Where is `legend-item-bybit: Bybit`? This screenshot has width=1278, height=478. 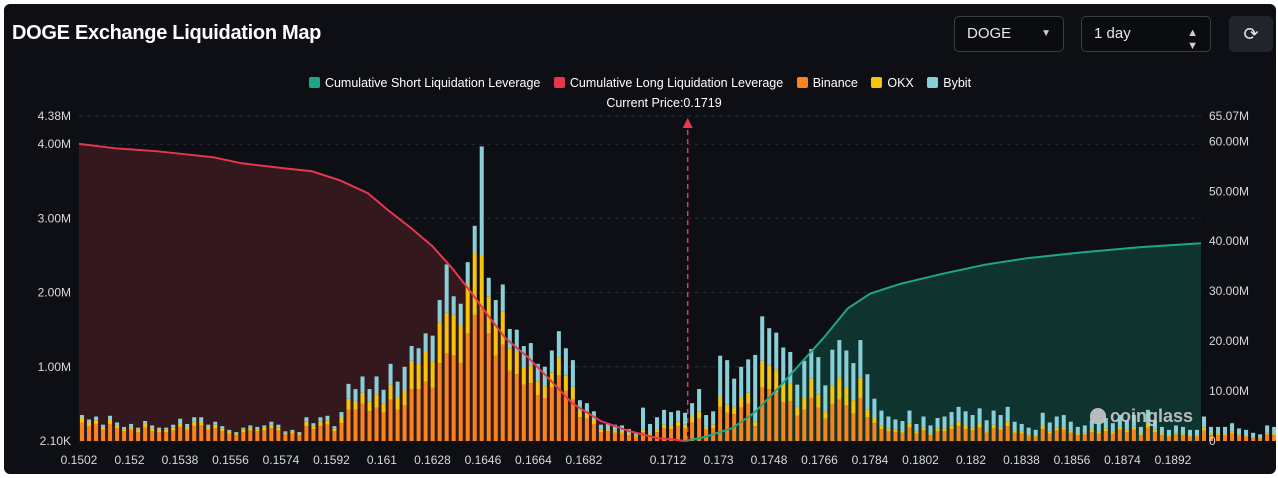
legend-item-bybit: Bybit is located at coordinates (949, 83).